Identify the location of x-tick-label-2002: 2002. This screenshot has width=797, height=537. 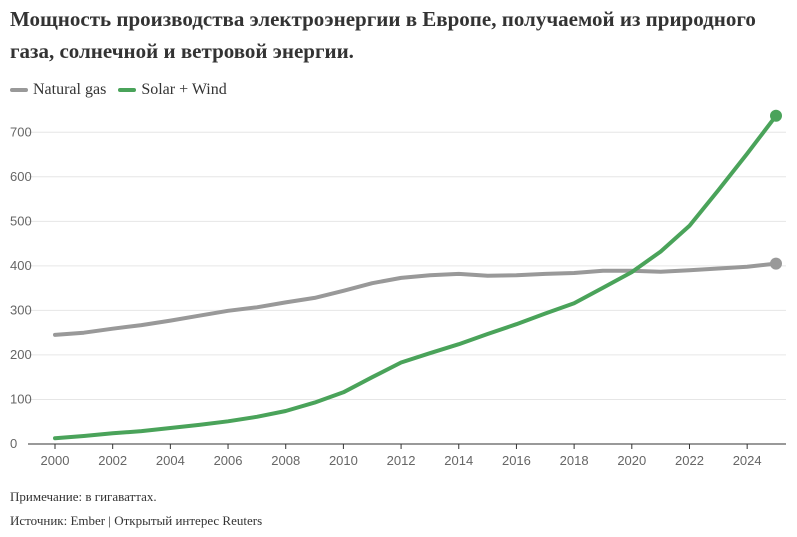
(112, 460).